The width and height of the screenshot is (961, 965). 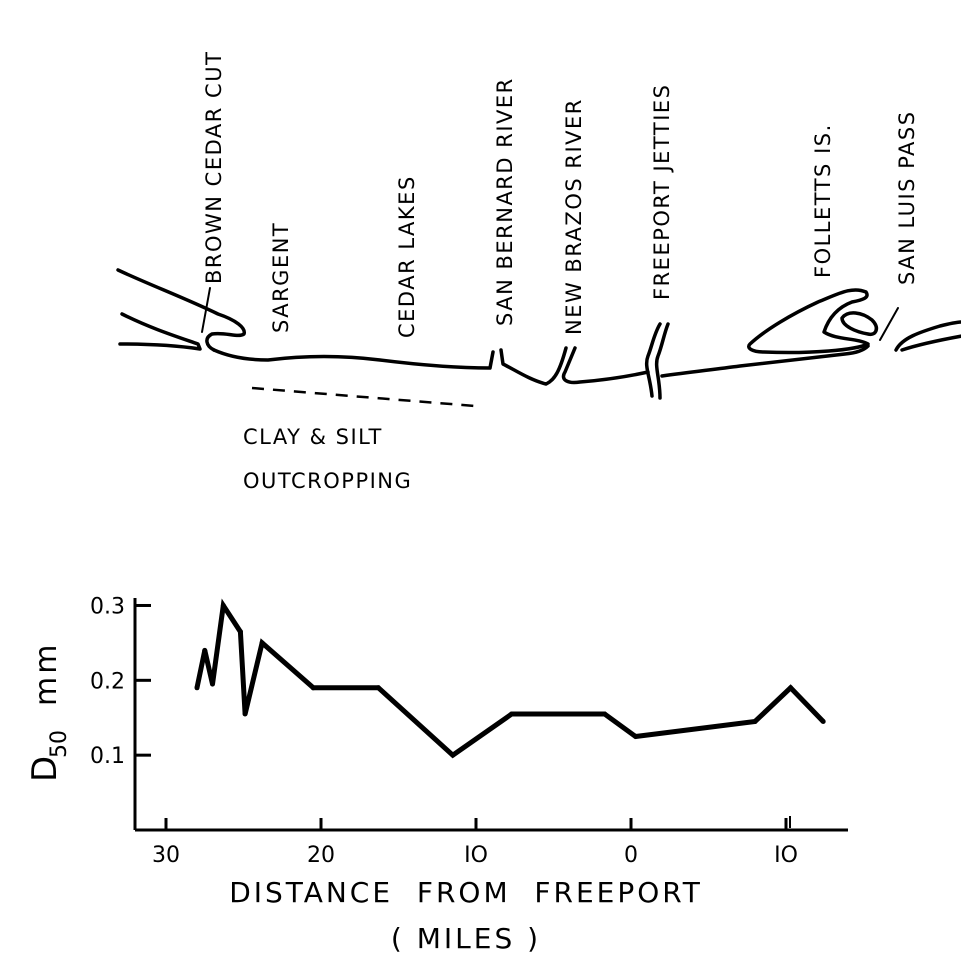 I want to click on label-brown-cedar-cut: BROWN CEDAR CUT, so click(x=214, y=167).